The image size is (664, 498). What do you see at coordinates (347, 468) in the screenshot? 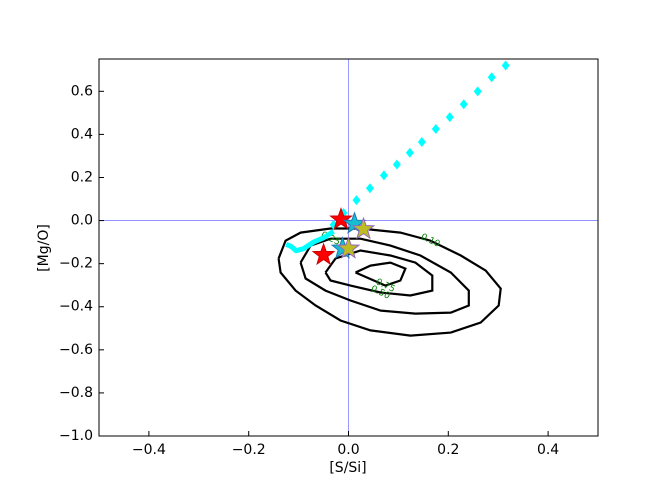
I see `x-axis-label: [S/Si]` at bounding box center [347, 468].